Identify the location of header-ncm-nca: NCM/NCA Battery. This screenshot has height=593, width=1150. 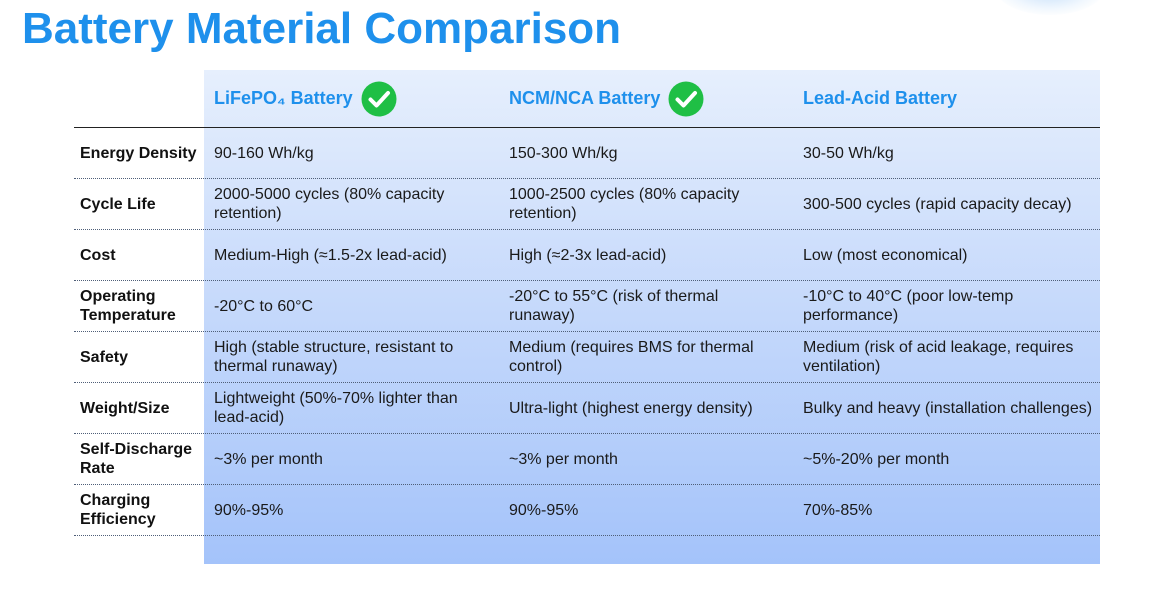
(646, 98).